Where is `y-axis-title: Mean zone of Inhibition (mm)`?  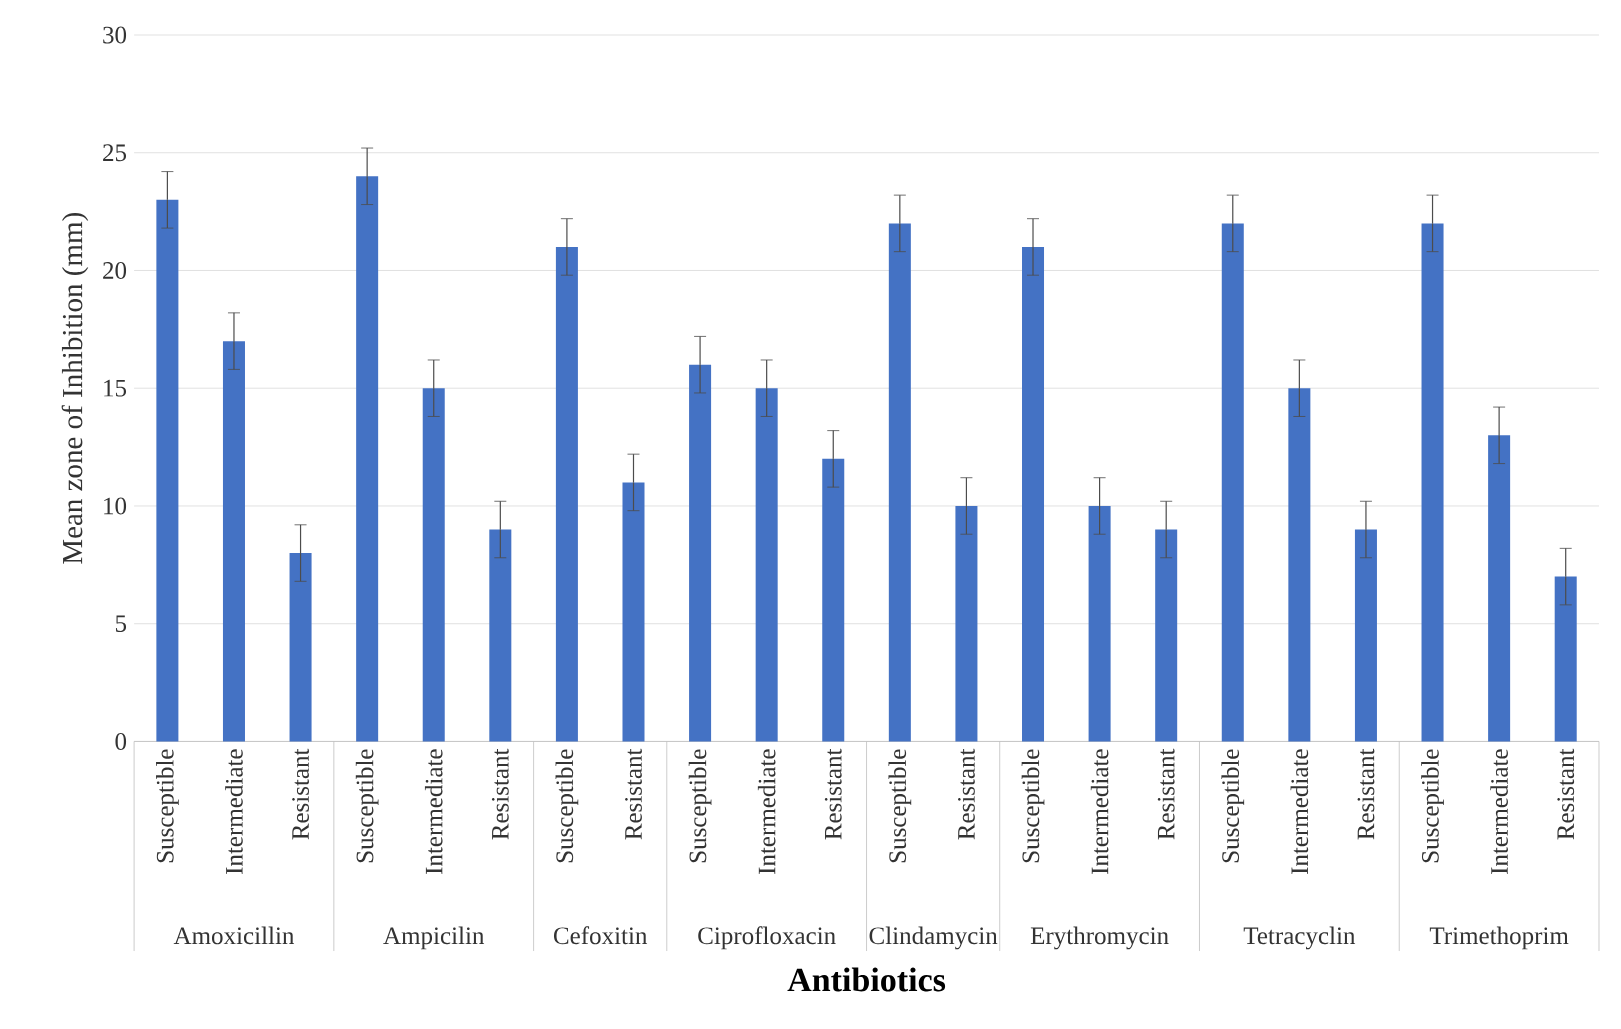 y-axis-title: Mean zone of Inhibition (mm) is located at coordinates (75, 389).